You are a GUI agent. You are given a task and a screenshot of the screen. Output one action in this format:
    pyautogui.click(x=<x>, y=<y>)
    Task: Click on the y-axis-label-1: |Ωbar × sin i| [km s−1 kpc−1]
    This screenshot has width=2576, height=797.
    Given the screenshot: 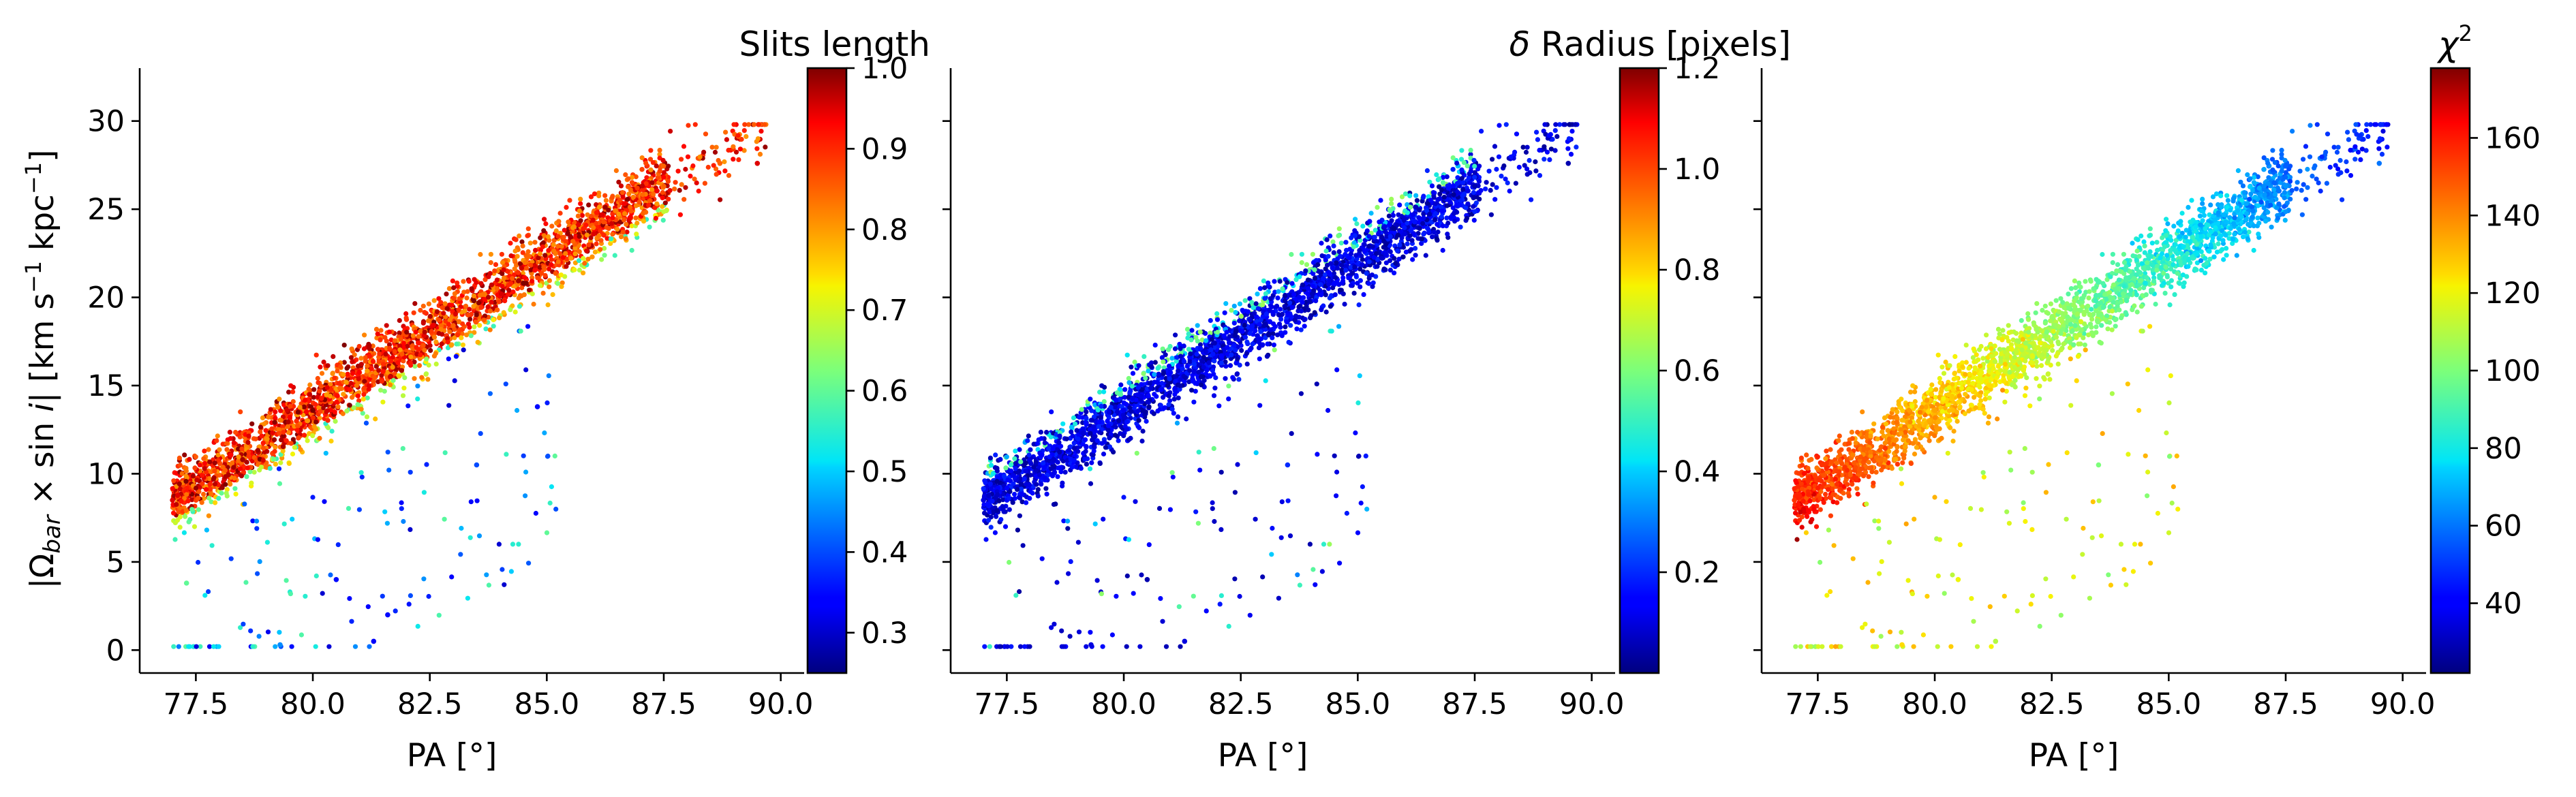 What is the action you would take?
    pyautogui.click(x=43, y=369)
    